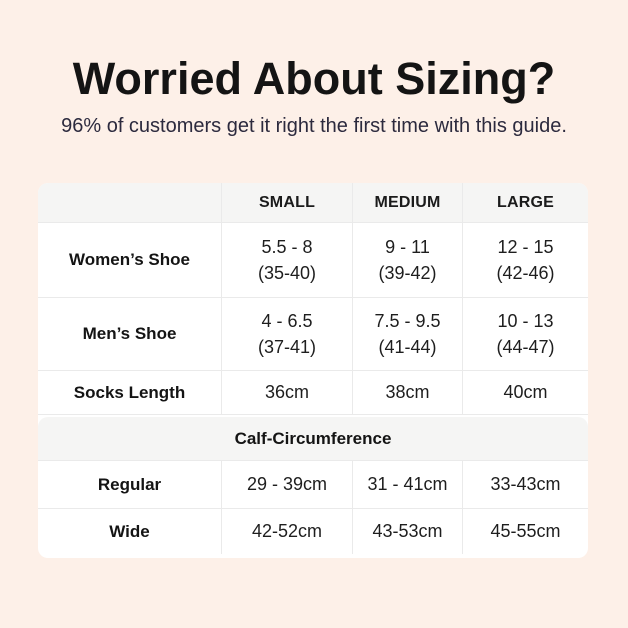  Describe the element at coordinates (407, 273) in the screenshot. I see `cell-value-eu: (39-42)` at that location.